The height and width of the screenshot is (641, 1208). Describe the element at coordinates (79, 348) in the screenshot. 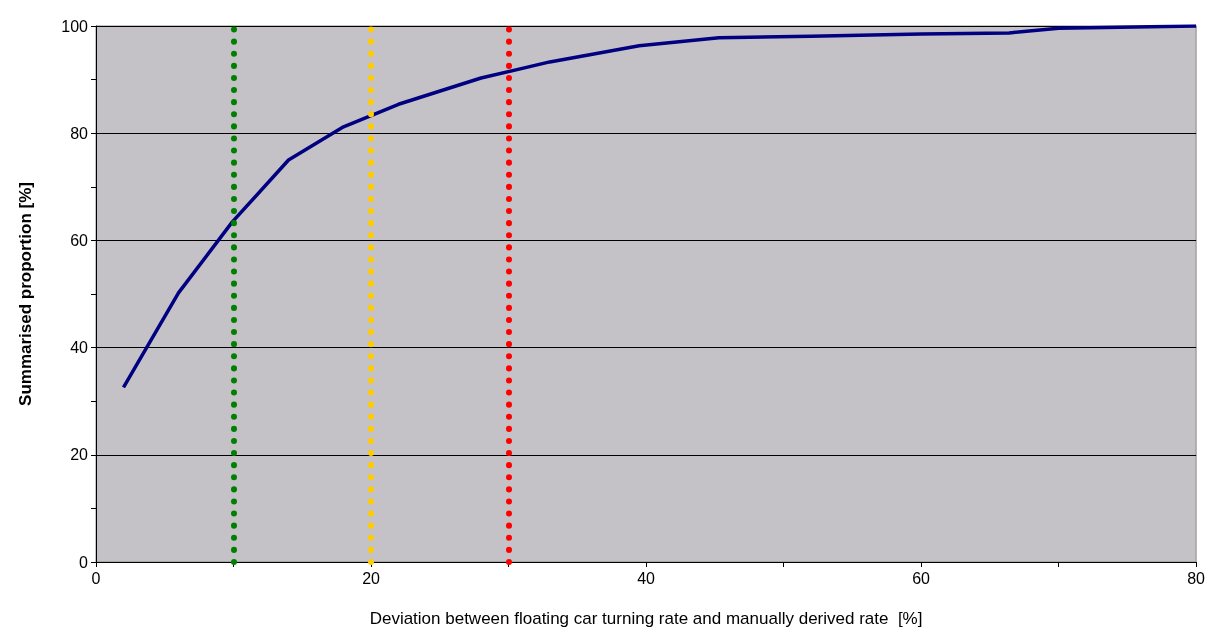

I see `y-tick-label: 40` at that location.